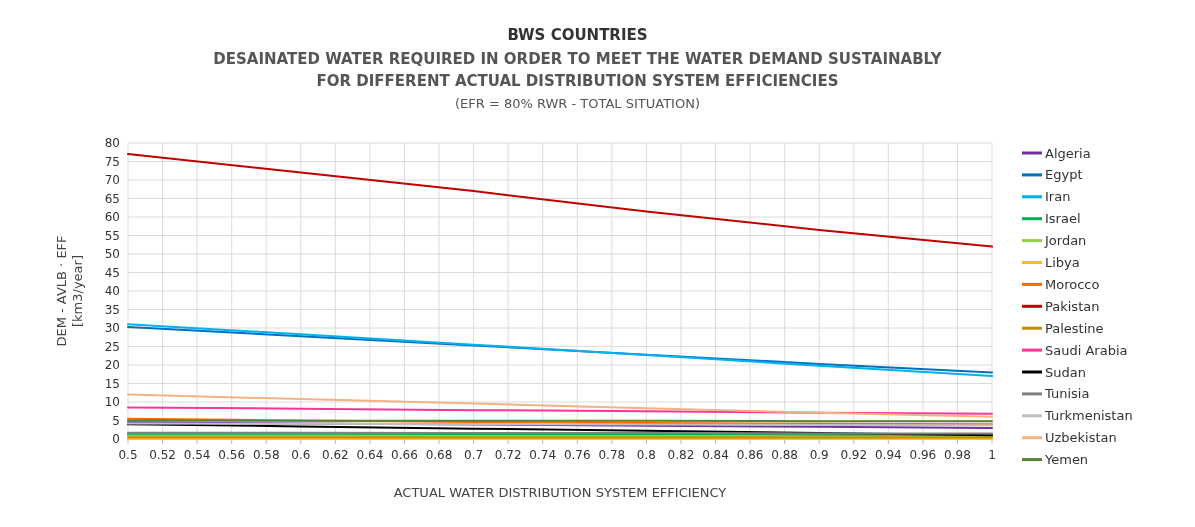 The image size is (1195, 527). Describe the element at coordinates (750, 455) in the screenshot. I see `x-tick-label: 0.86` at that location.